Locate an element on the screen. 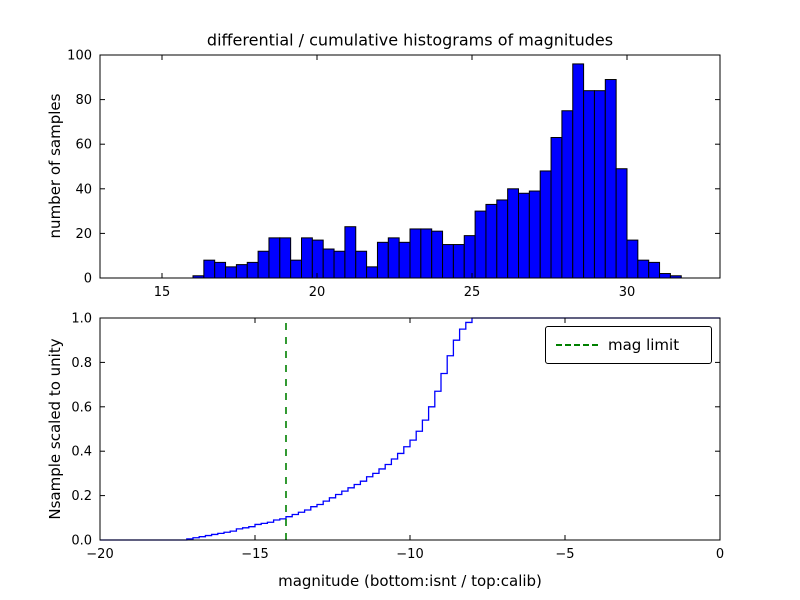 Image resolution: width=800 pixels, height=600 pixels. legend-label: mag limit is located at coordinates (644, 345).